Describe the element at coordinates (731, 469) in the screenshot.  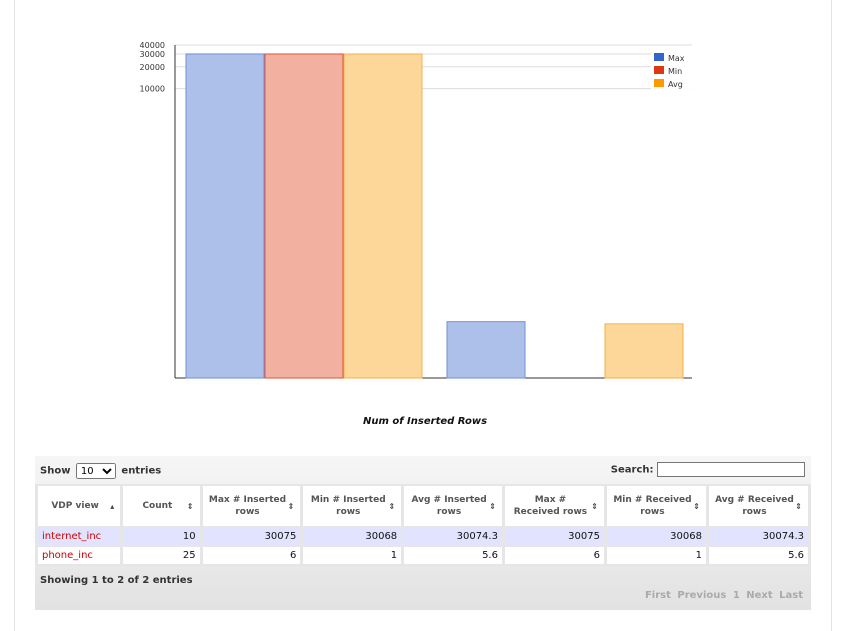
I see `search-input` at that location.